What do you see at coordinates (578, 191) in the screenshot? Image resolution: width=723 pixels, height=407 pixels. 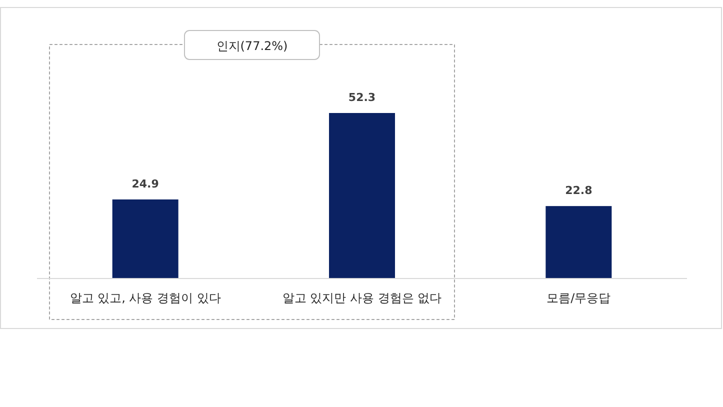 I see `data-label: 22.8` at bounding box center [578, 191].